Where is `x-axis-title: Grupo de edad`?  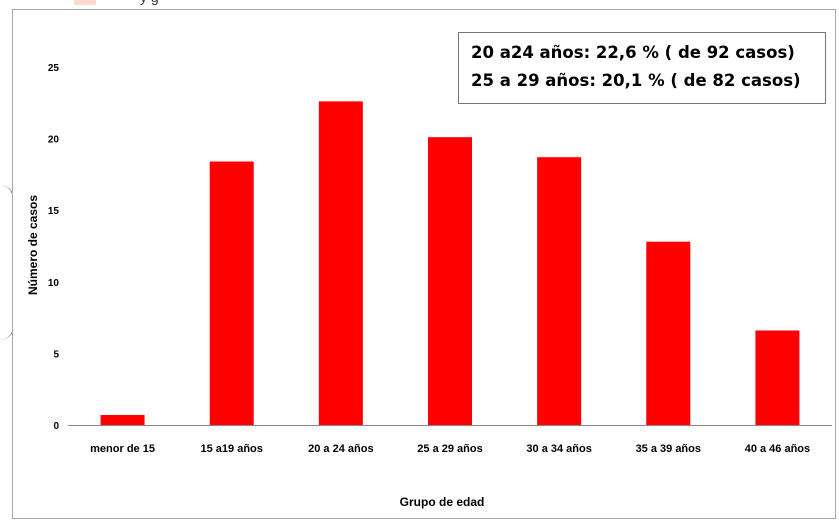 x-axis-title: Grupo de edad is located at coordinates (442, 502).